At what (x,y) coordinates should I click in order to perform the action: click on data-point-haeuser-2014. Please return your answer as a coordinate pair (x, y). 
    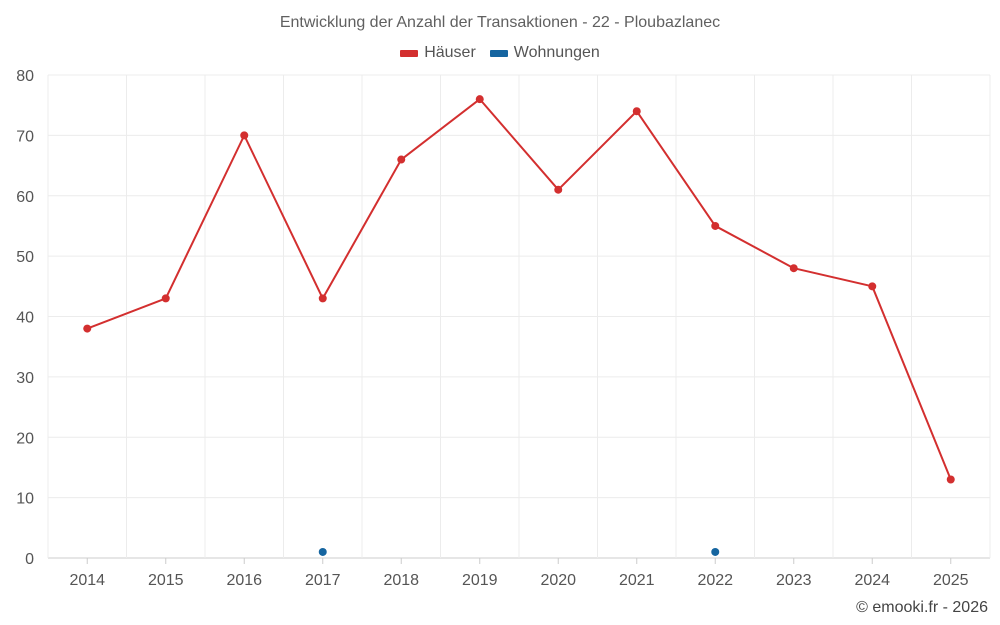
    Looking at the image, I should click on (87, 328).